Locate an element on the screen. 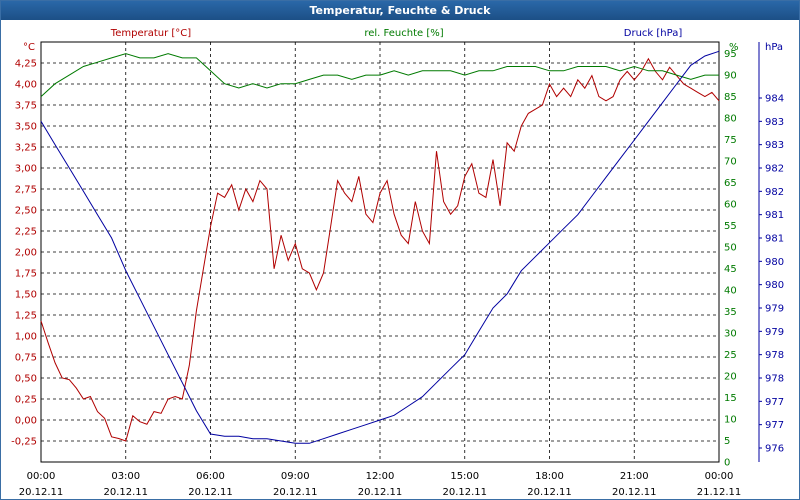  x-tick-time: 18:00 is located at coordinates (549, 476).